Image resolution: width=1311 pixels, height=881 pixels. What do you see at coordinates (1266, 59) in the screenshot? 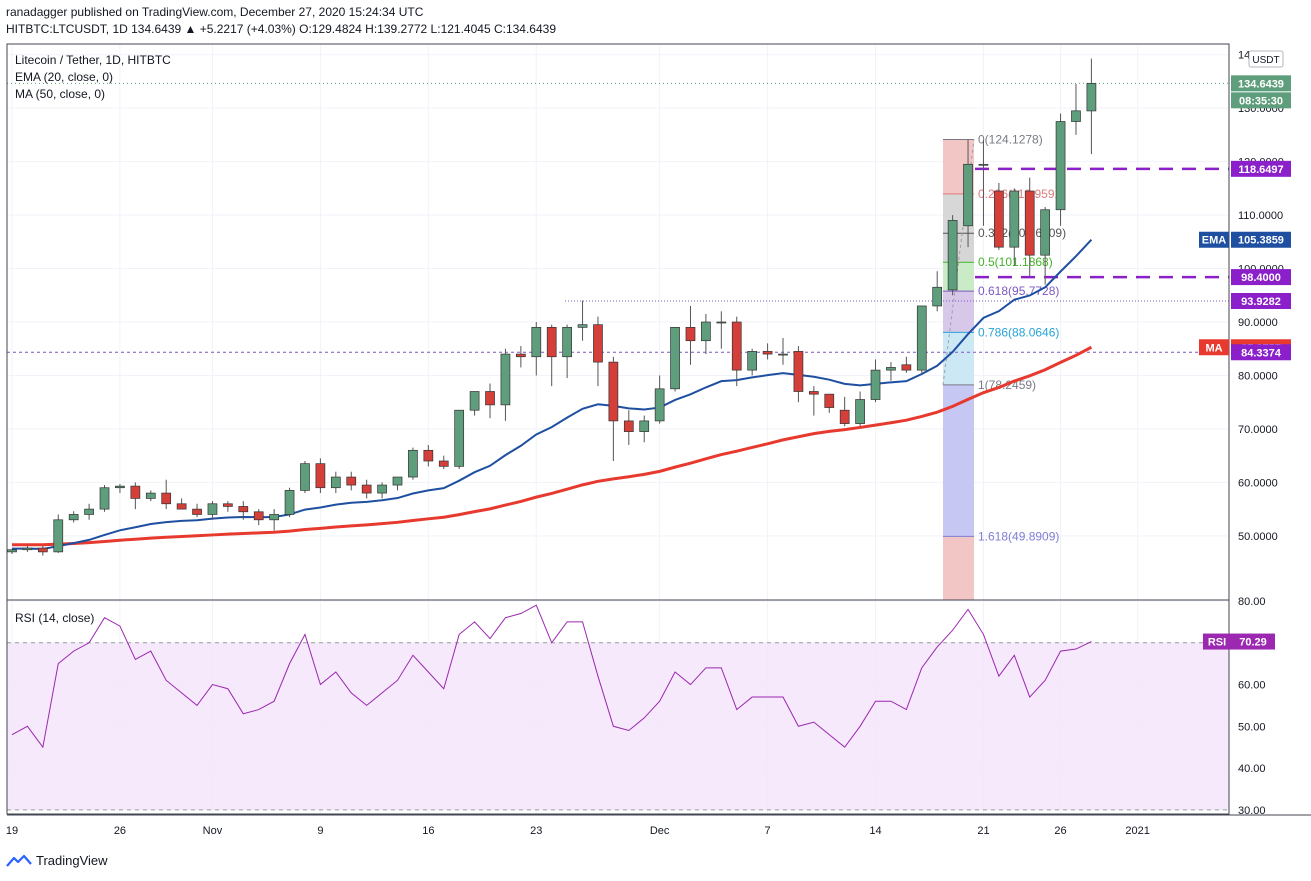
I see `currency-badge` at bounding box center [1266, 59].